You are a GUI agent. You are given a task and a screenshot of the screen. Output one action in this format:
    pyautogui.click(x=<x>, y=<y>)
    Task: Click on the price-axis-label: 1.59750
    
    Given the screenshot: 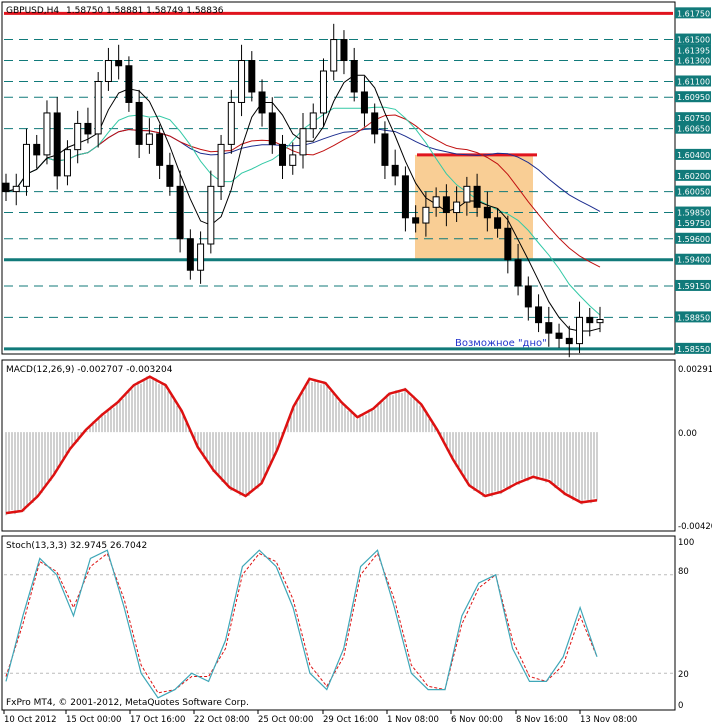 What is the action you would take?
    pyautogui.click(x=693, y=223)
    